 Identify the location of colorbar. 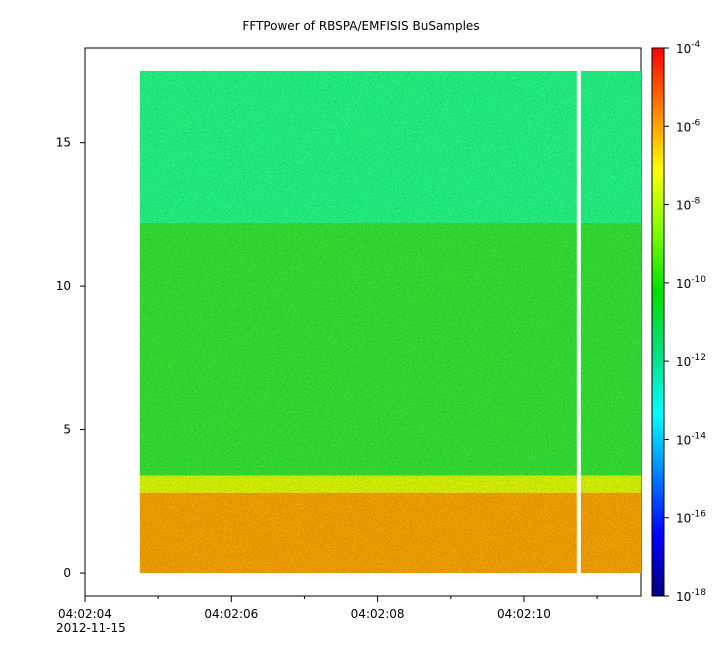
(658, 322).